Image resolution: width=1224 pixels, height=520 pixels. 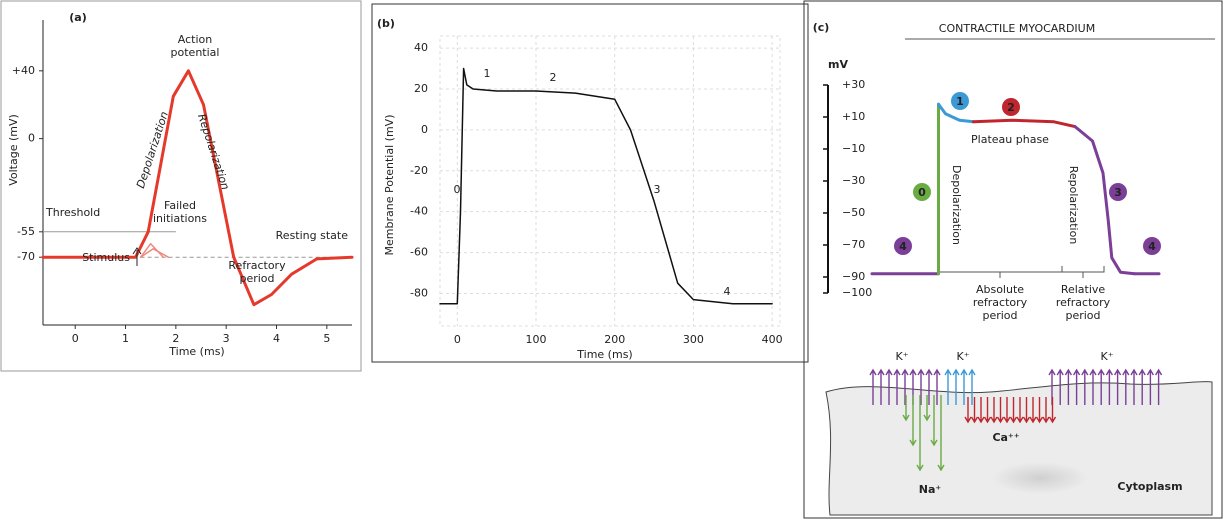 I want to click on phase-label: 3, so click(x=1118, y=192).